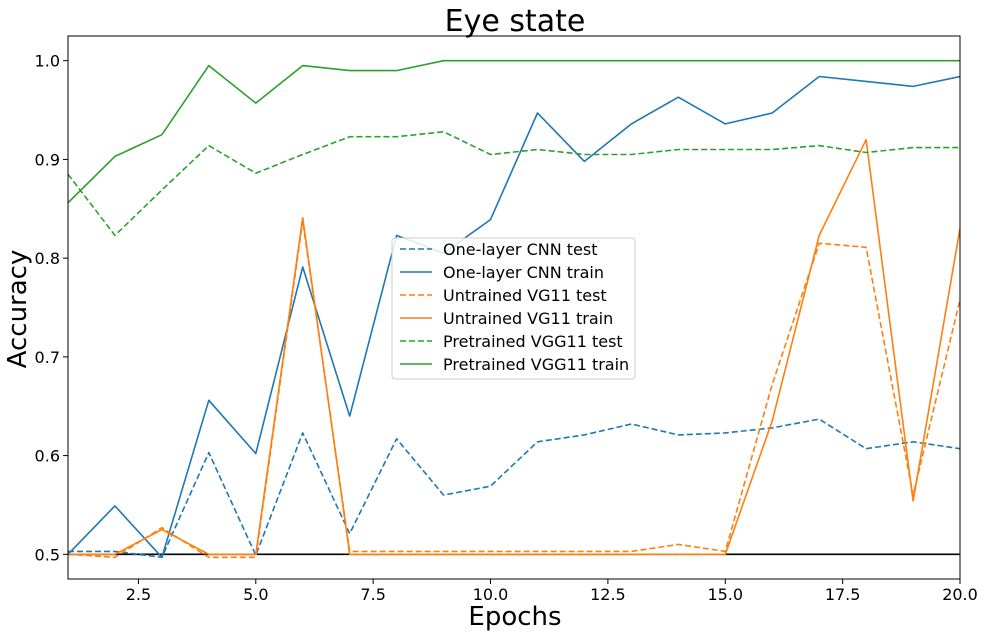 The width and height of the screenshot is (985, 637). What do you see at coordinates (18, 309) in the screenshot?
I see `y-axis-title: Accuracy` at bounding box center [18, 309].